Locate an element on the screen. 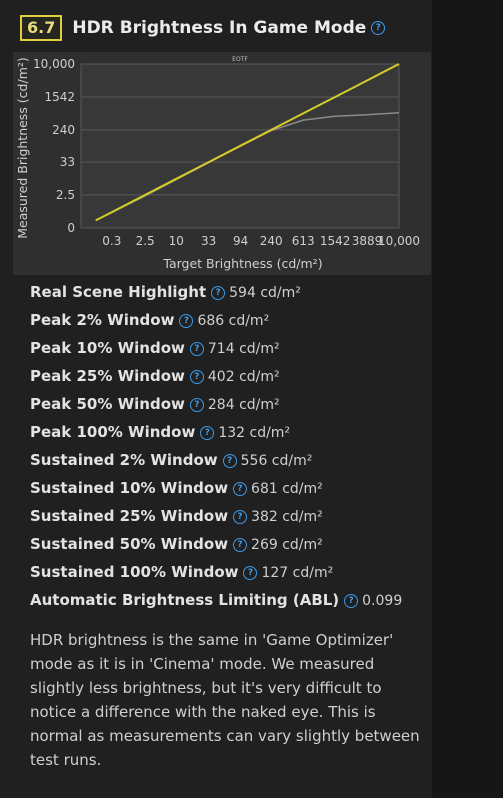 The height and width of the screenshot is (798, 503). y-tick-label: 2.5 is located at coordinates (65, 195).